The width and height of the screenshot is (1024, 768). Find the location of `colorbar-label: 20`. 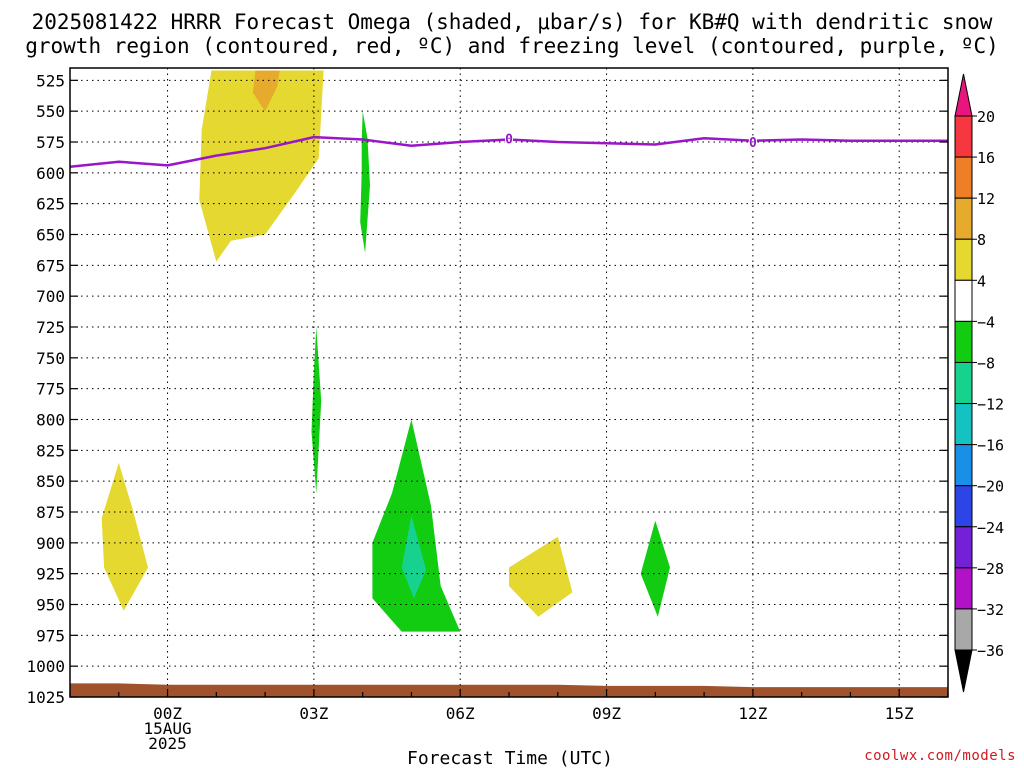

colorbar-label: 20 is located at coordinates (986, 117).